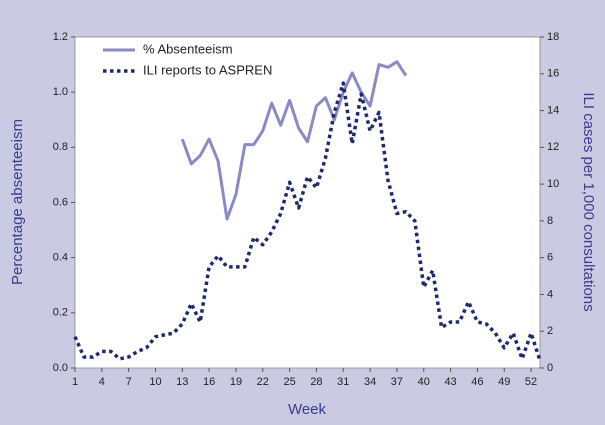  I want to click on x-tick-label: 40, so click(424, 382).